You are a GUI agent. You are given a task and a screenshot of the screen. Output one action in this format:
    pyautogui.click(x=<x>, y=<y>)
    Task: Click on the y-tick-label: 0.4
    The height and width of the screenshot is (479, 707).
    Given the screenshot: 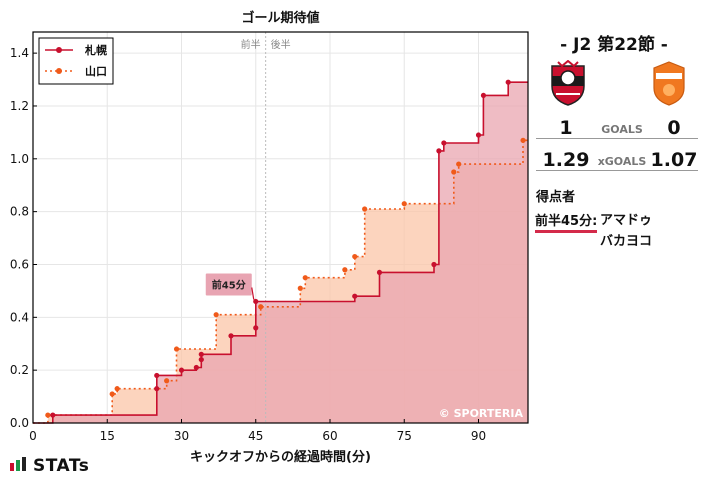 What is the action you would take?
    pyautogui.click(x=19, y=317)
    